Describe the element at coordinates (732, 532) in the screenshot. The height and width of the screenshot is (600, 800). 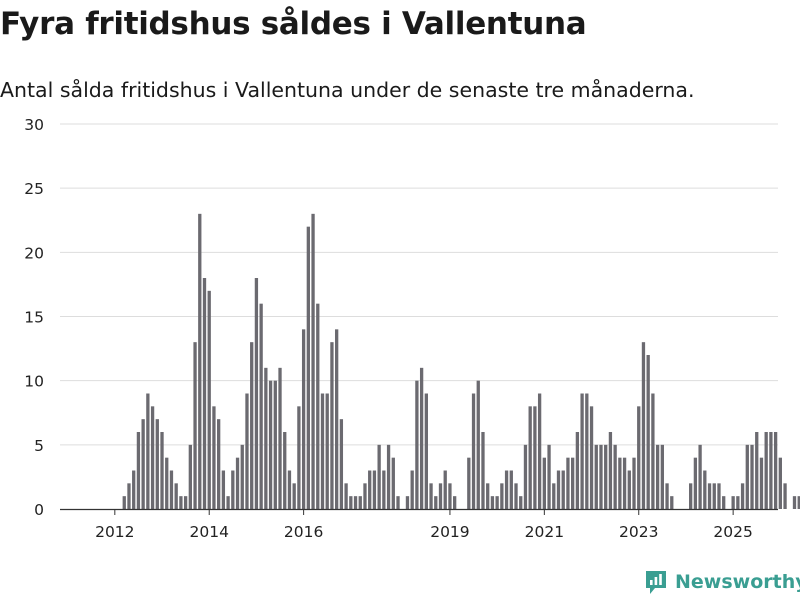
I see `x-tick-label: 2025` at that location.